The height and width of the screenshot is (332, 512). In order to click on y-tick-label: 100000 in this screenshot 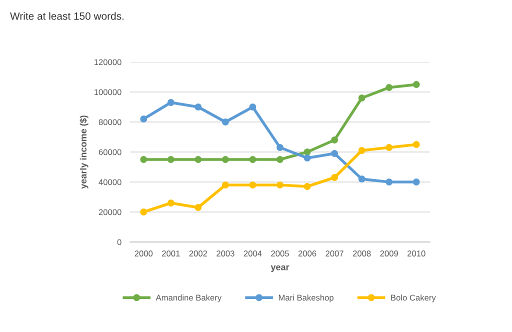, I will do `click(108, 92)`.